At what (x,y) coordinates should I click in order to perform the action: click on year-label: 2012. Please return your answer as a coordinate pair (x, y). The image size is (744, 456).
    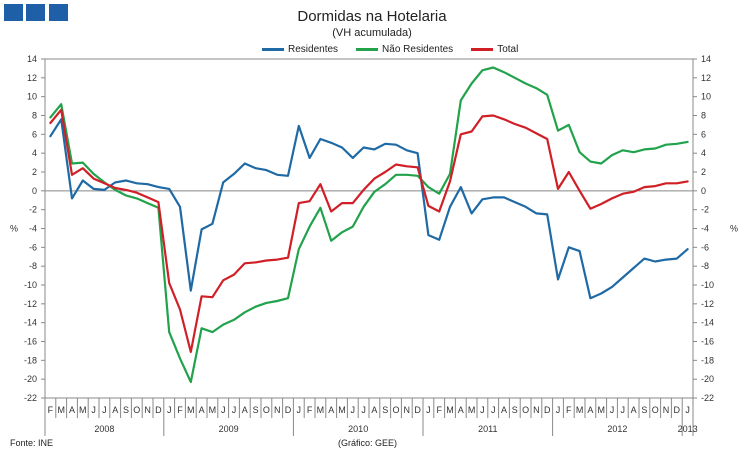
    Looking at the image, I should click on (617, 429).